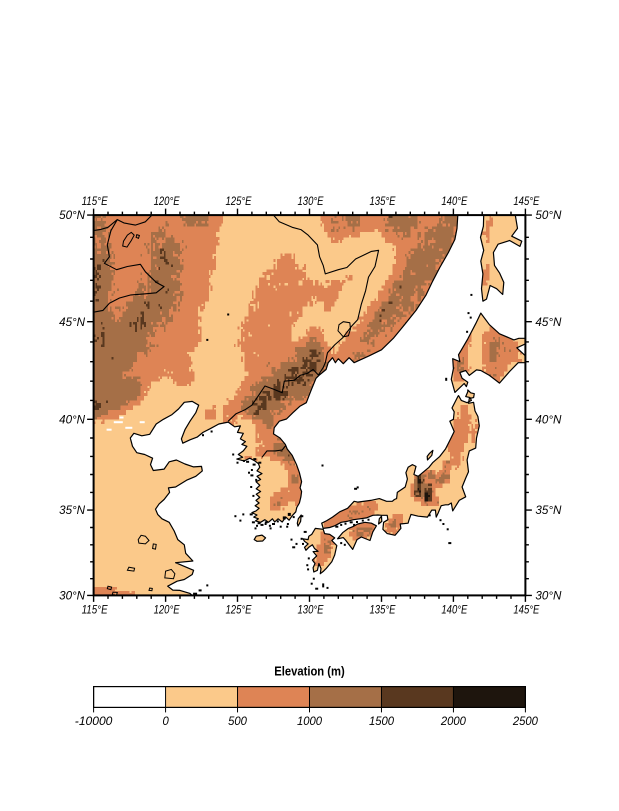 Image resolution: width=619 pixels, height=811 pixels. What do you see at coordinates (94, 722) in the screenshot?
I see `svg-text: -10000` at bounding box center [94, 722].